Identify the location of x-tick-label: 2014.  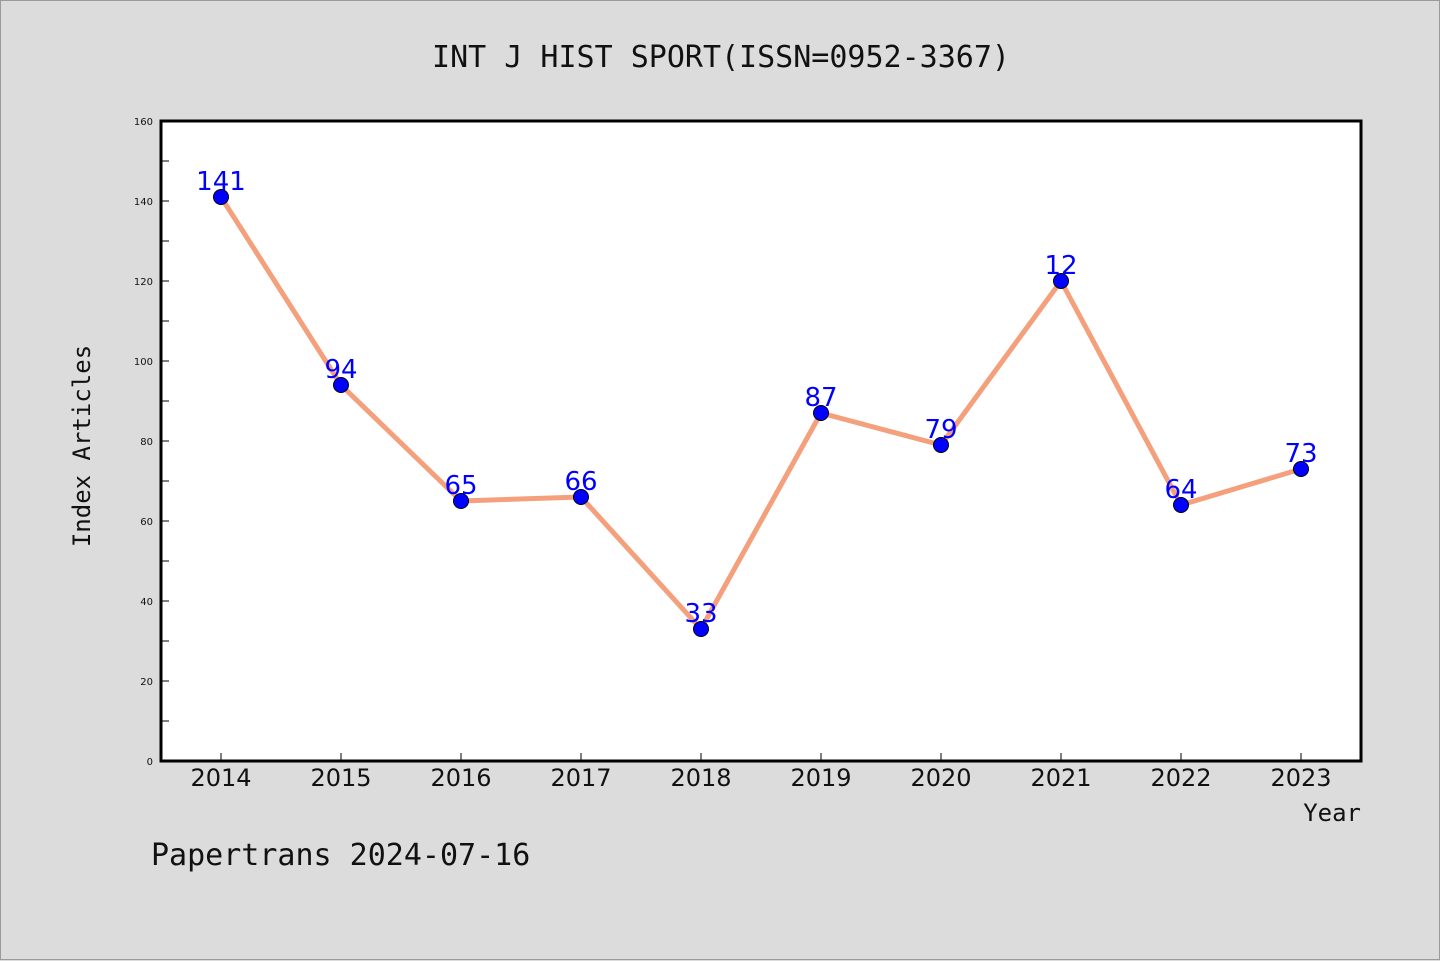
(220, 778).